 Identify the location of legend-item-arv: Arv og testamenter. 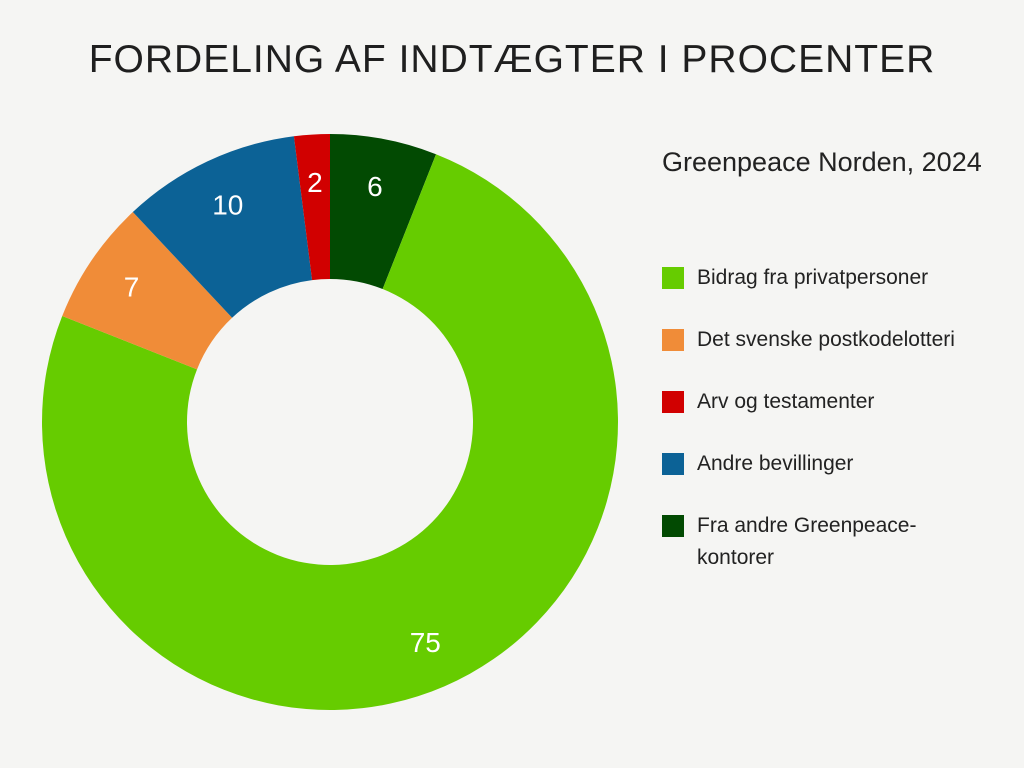
(837, 402).